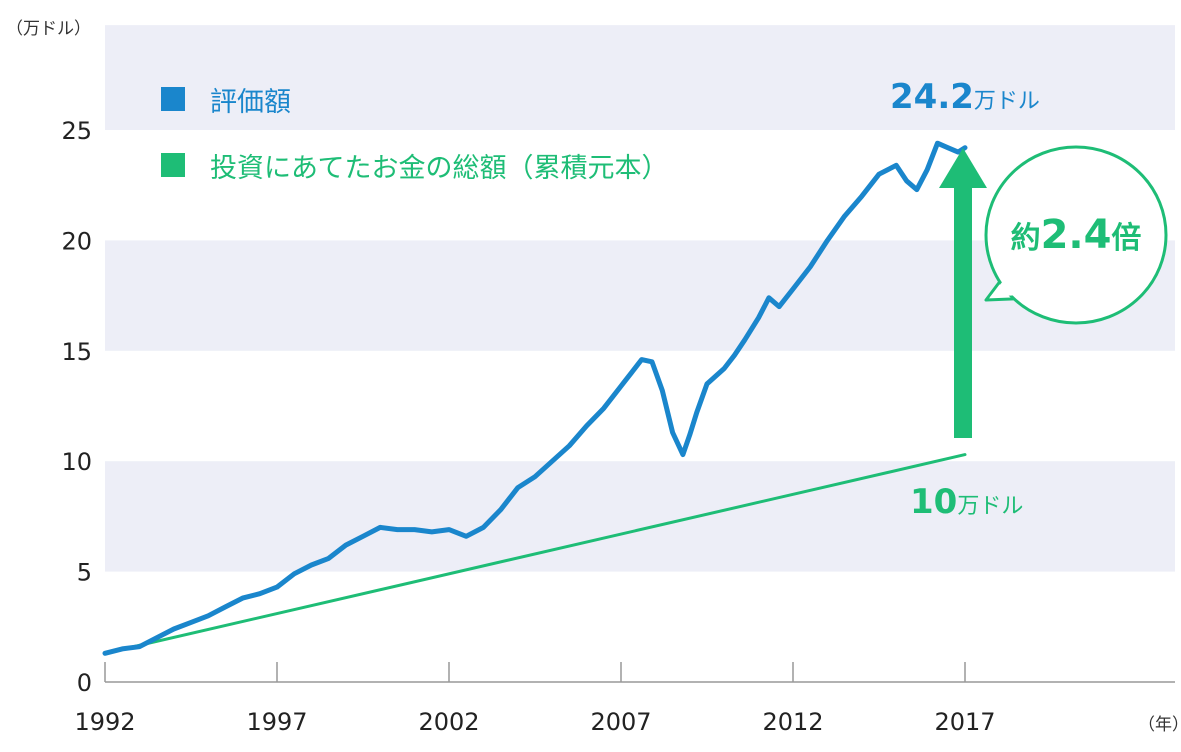 Image resolution: width=1181 pixels, height=752 pixels. What do you see at coordinates (84, 573) in the screenshot?
I see `y-tick-label: 5` at bounding box center [84, 573].